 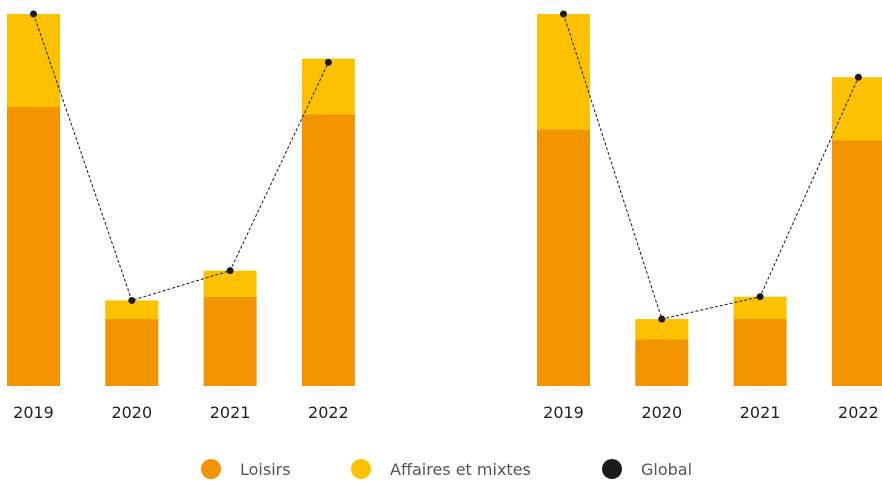 What do you see at coordinates (265, 469) in the screenshot?
I see `legend-label: Loisirs` at bounding box center [265, 469].